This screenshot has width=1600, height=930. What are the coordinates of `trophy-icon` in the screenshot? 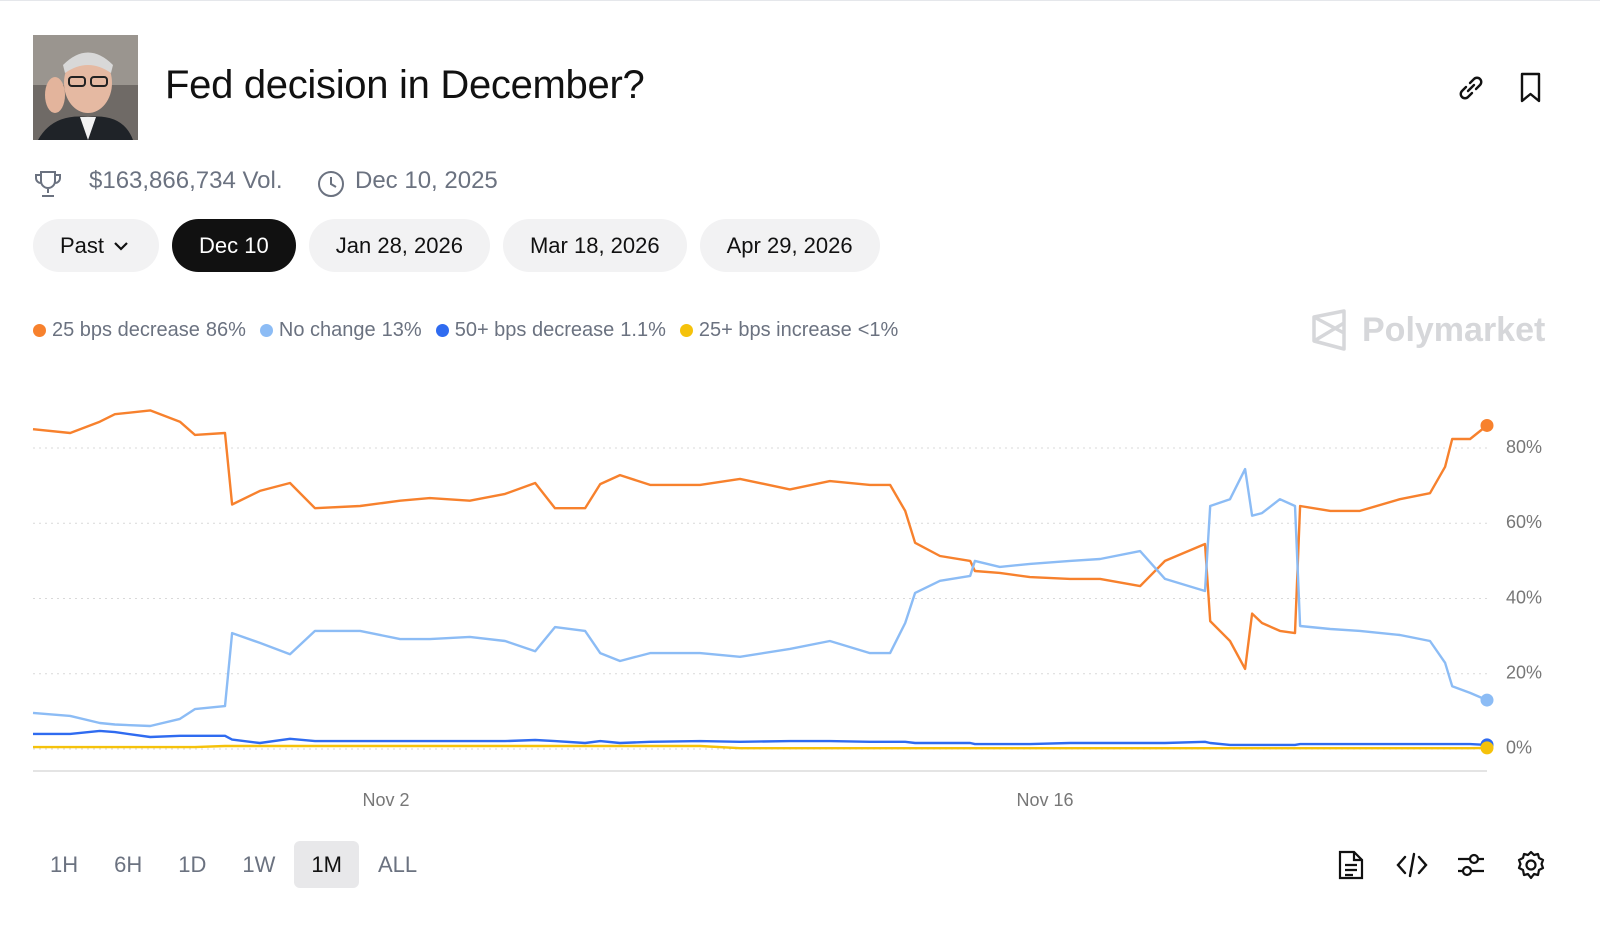 It's located at (48, 184).